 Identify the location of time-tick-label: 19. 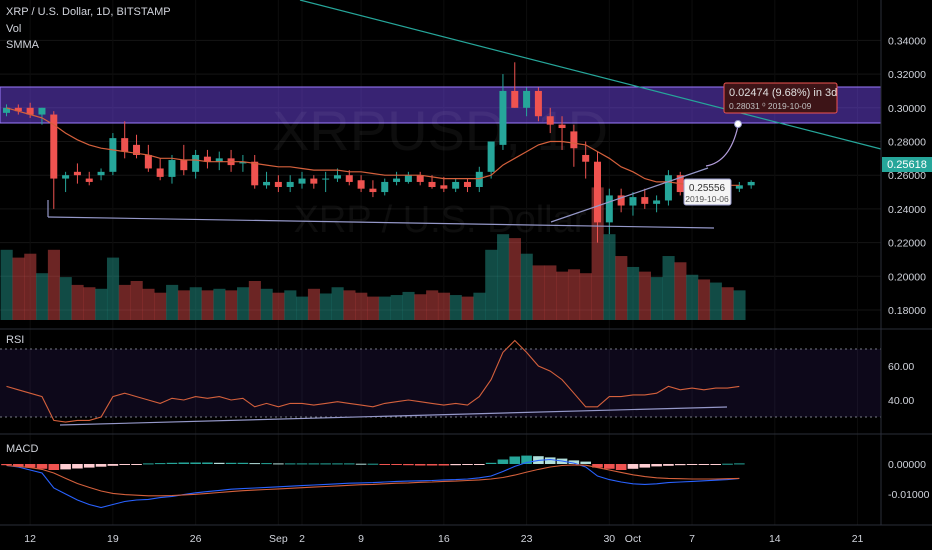
(113, 539).